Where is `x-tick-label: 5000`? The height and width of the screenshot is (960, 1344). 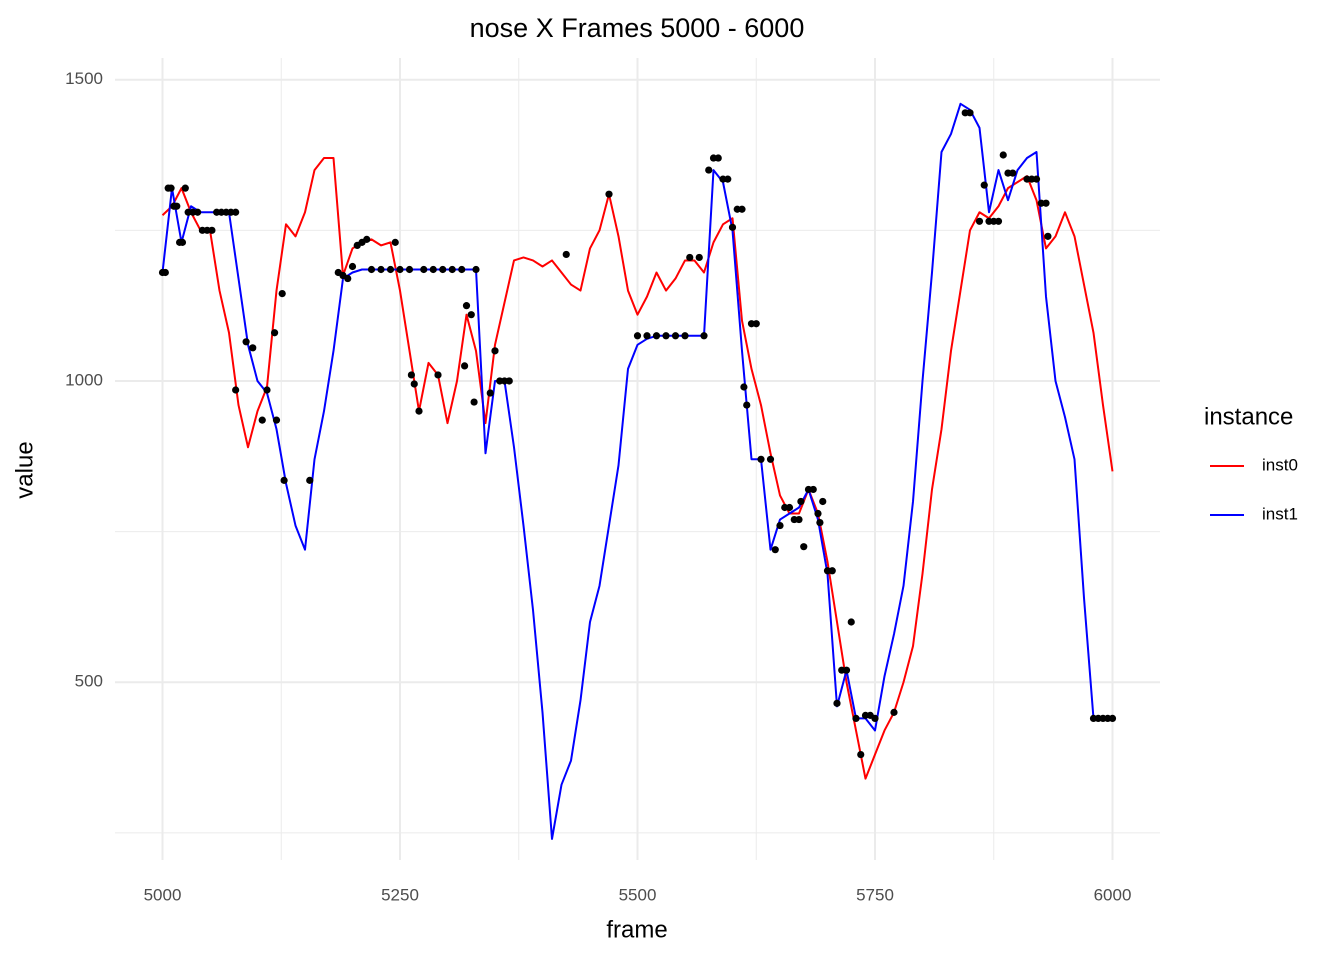 x-tick-label: 5000 is located at coordinates (163, 894).